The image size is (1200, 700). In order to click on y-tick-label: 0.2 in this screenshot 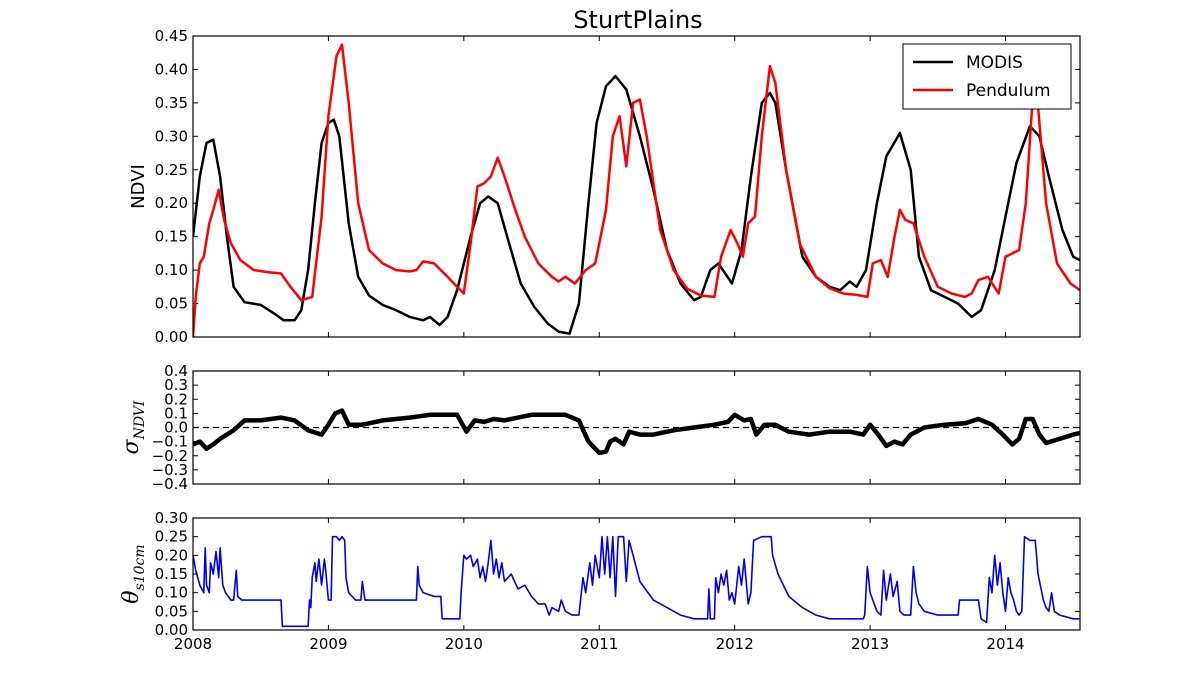, I will do `click(176, 399)`.